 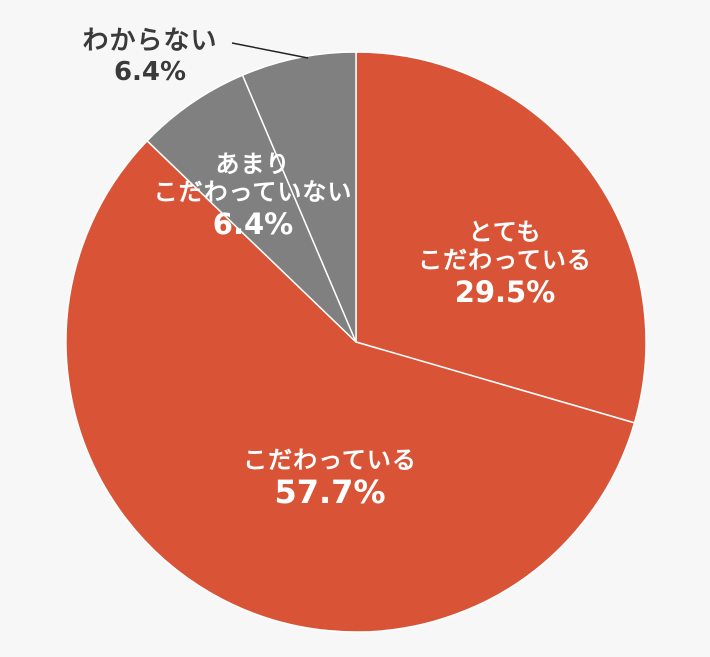 What do you see at coordinates (253, 192) in the screenshot?
I see `slice-label-text: こだわっていない` at bounding box center [253, 192].